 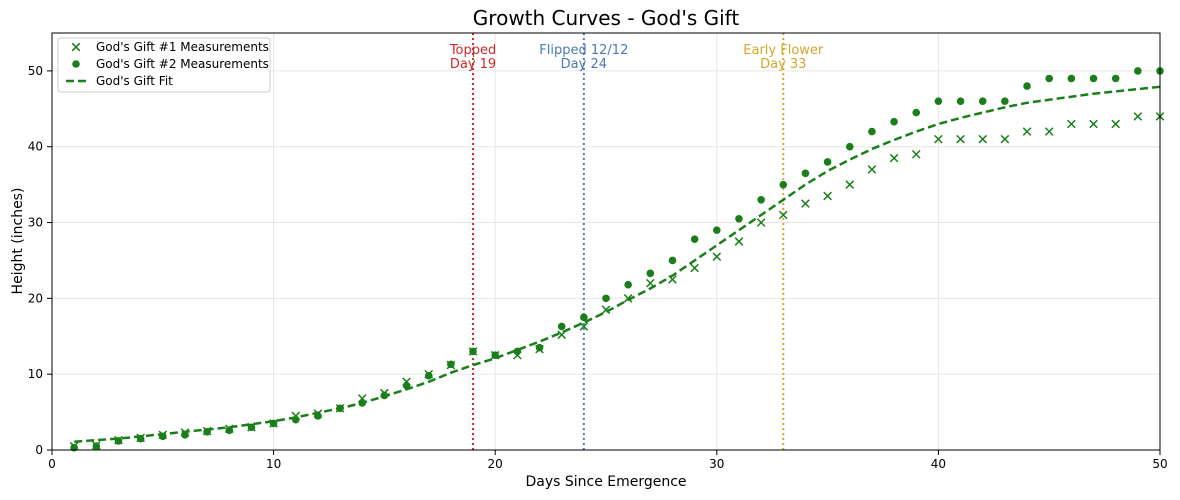 I want to click on x-tick-label: 30, so click(x=716, y=464).